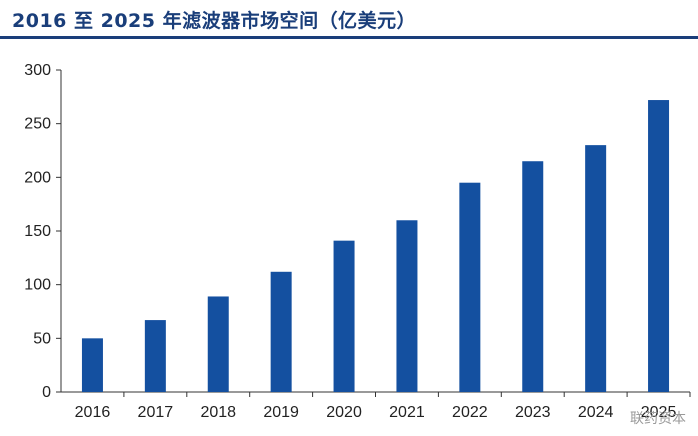  I want to click on x-tick-label: 2020, so click(344, 412).